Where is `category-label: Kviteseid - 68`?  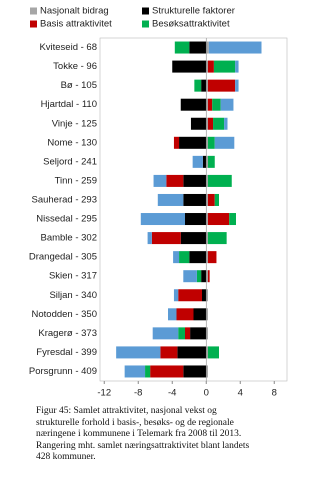
category-label: Kviteseid - 68 is located at coordinates (68, 47).